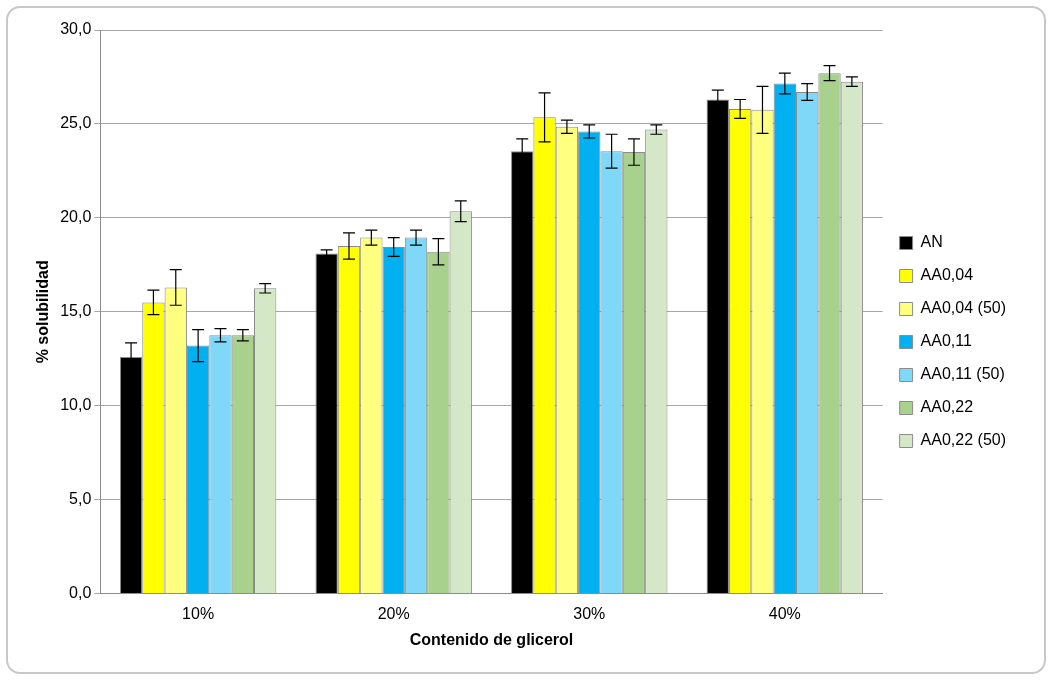 The image size is (1056, 684). What do you see at coordinates (962, 374) in the screenshot?
I see `legend-label: AA0,11 (50)` at bounding box center [962, 374].